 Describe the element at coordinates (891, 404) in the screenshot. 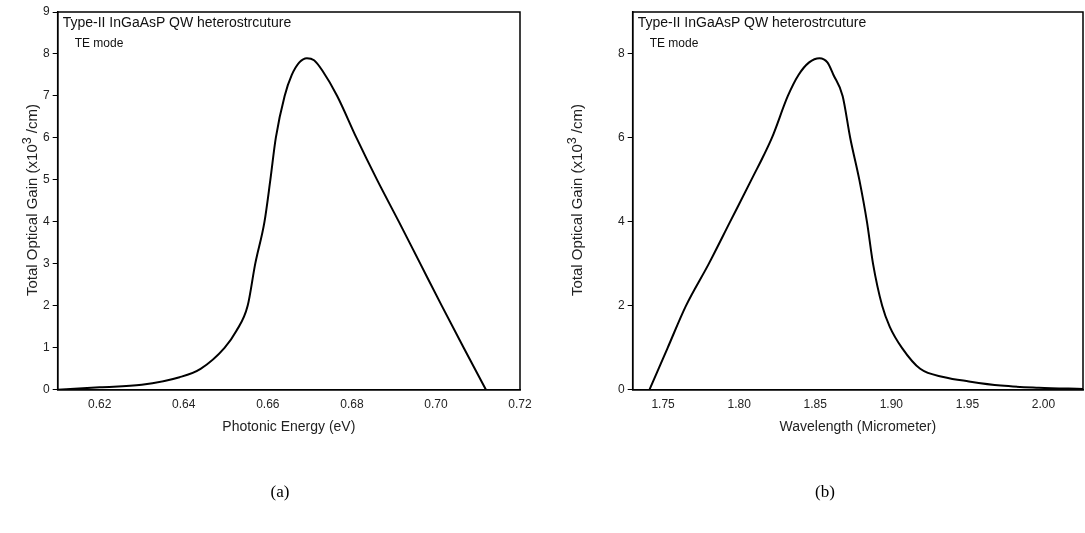

I see `x-tick-label: 1.90` at that location.